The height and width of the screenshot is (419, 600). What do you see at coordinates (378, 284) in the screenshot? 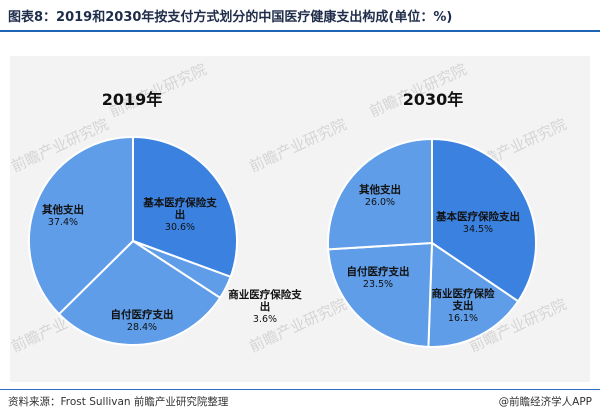
I see `slice-value-label: 23.5%` at bounding box center [378, 284].